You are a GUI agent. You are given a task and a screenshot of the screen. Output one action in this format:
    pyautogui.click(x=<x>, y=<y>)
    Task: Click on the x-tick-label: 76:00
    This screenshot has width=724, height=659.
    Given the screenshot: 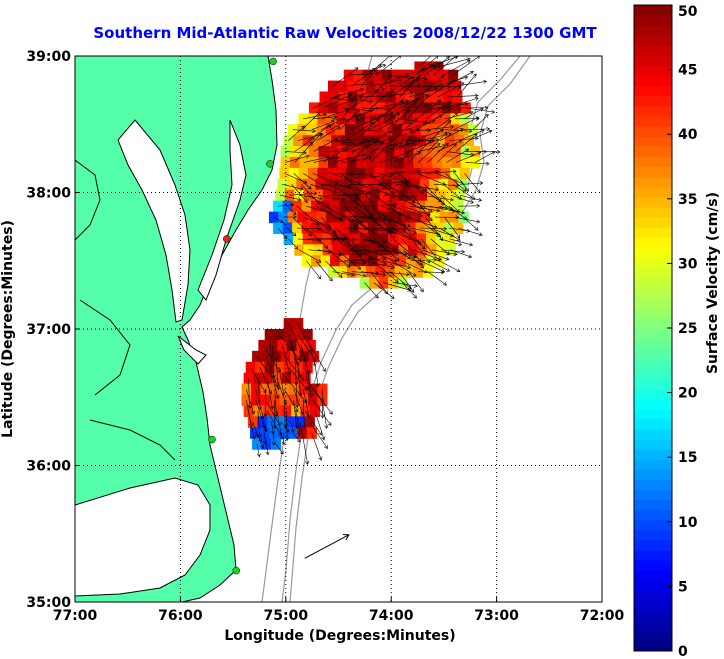 What is the action you would take?
    pyautogui.click(x=180, y=616)
    